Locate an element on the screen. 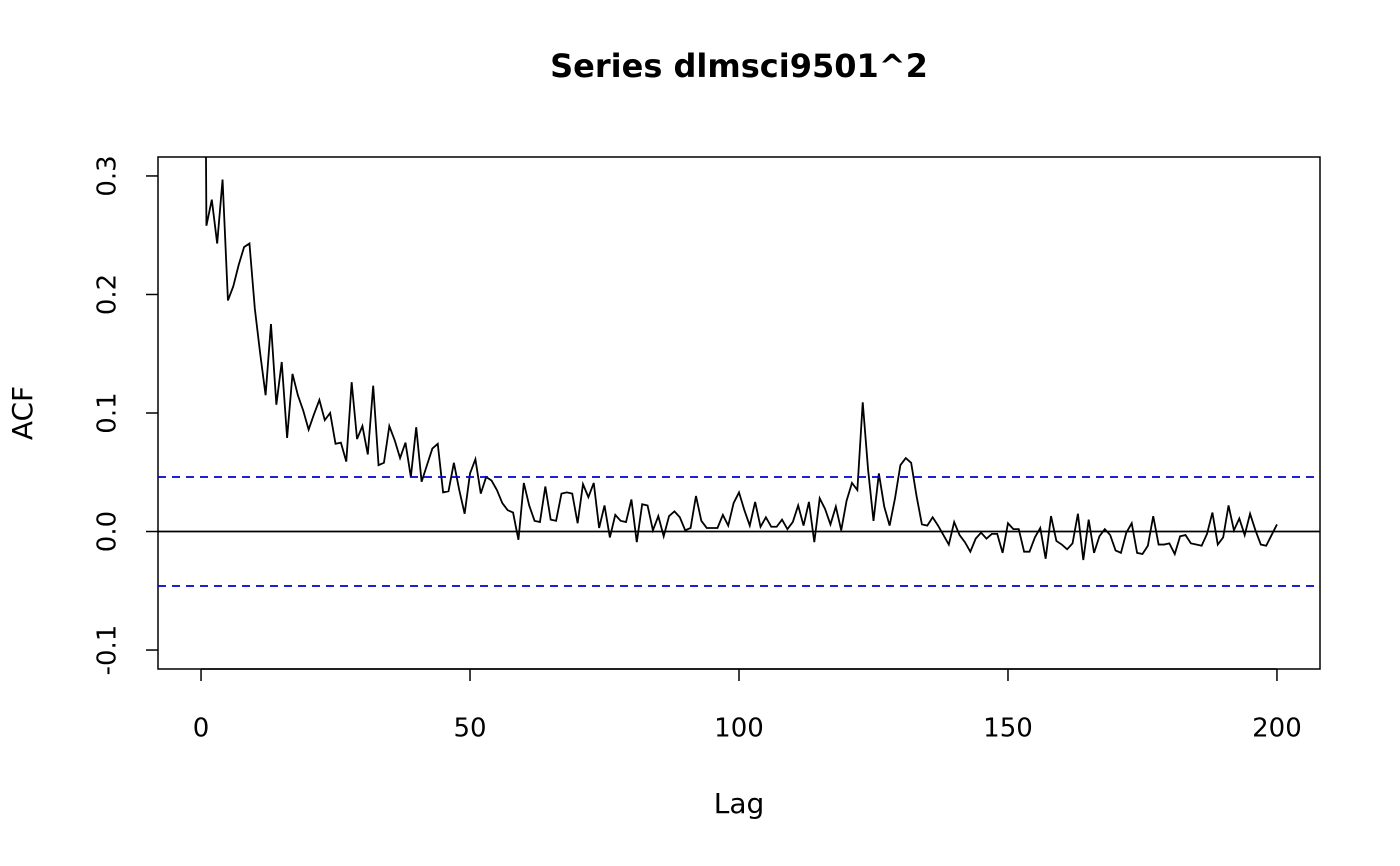  x-tick-label: 100 is located at coordinates (739, 729).